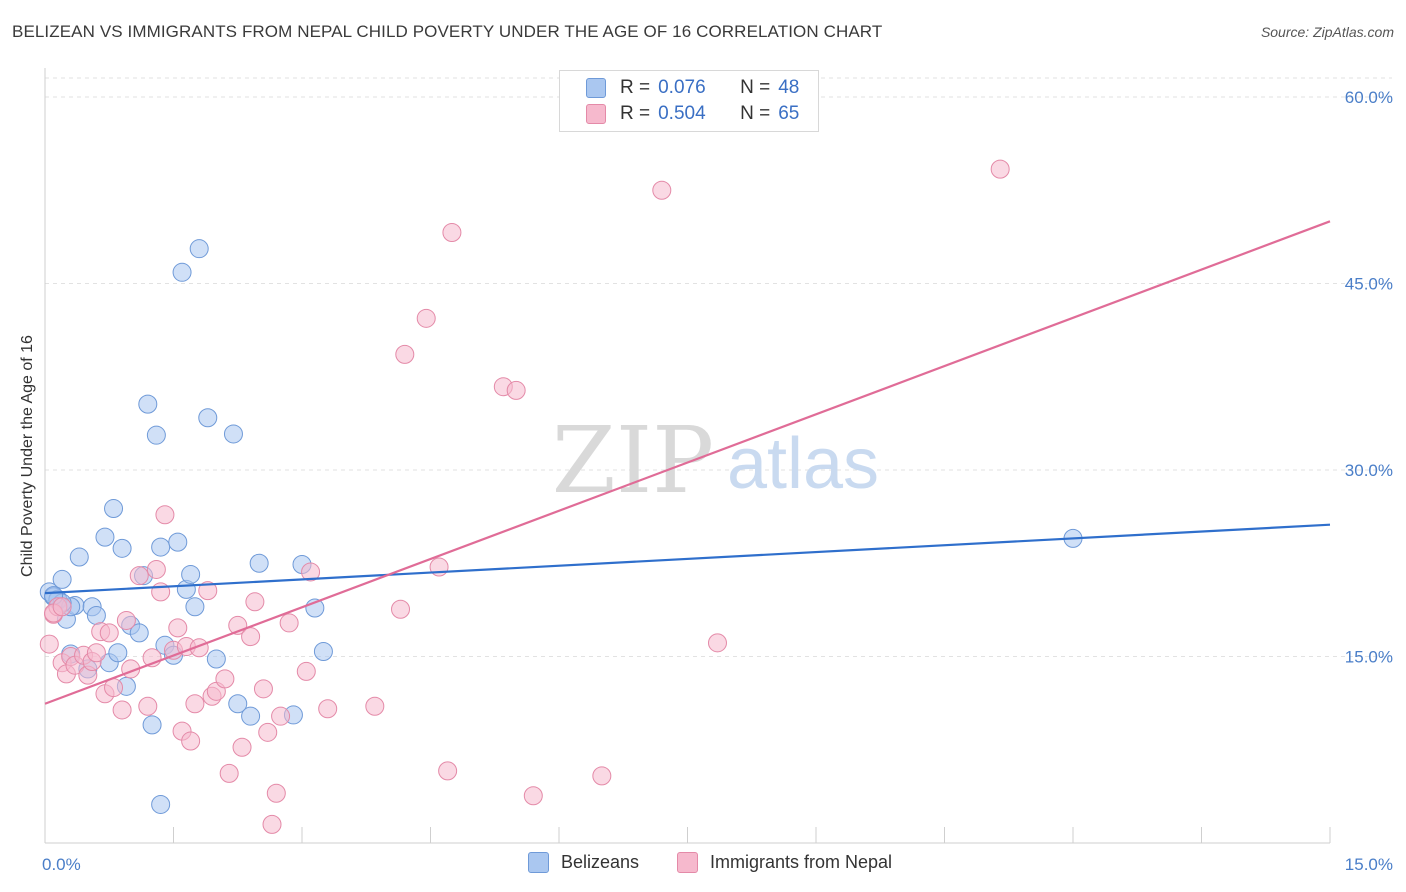  Describe the element at coordinates (715, 460) in the screenshot. I see `watermark: ZIP atlas` at that location.